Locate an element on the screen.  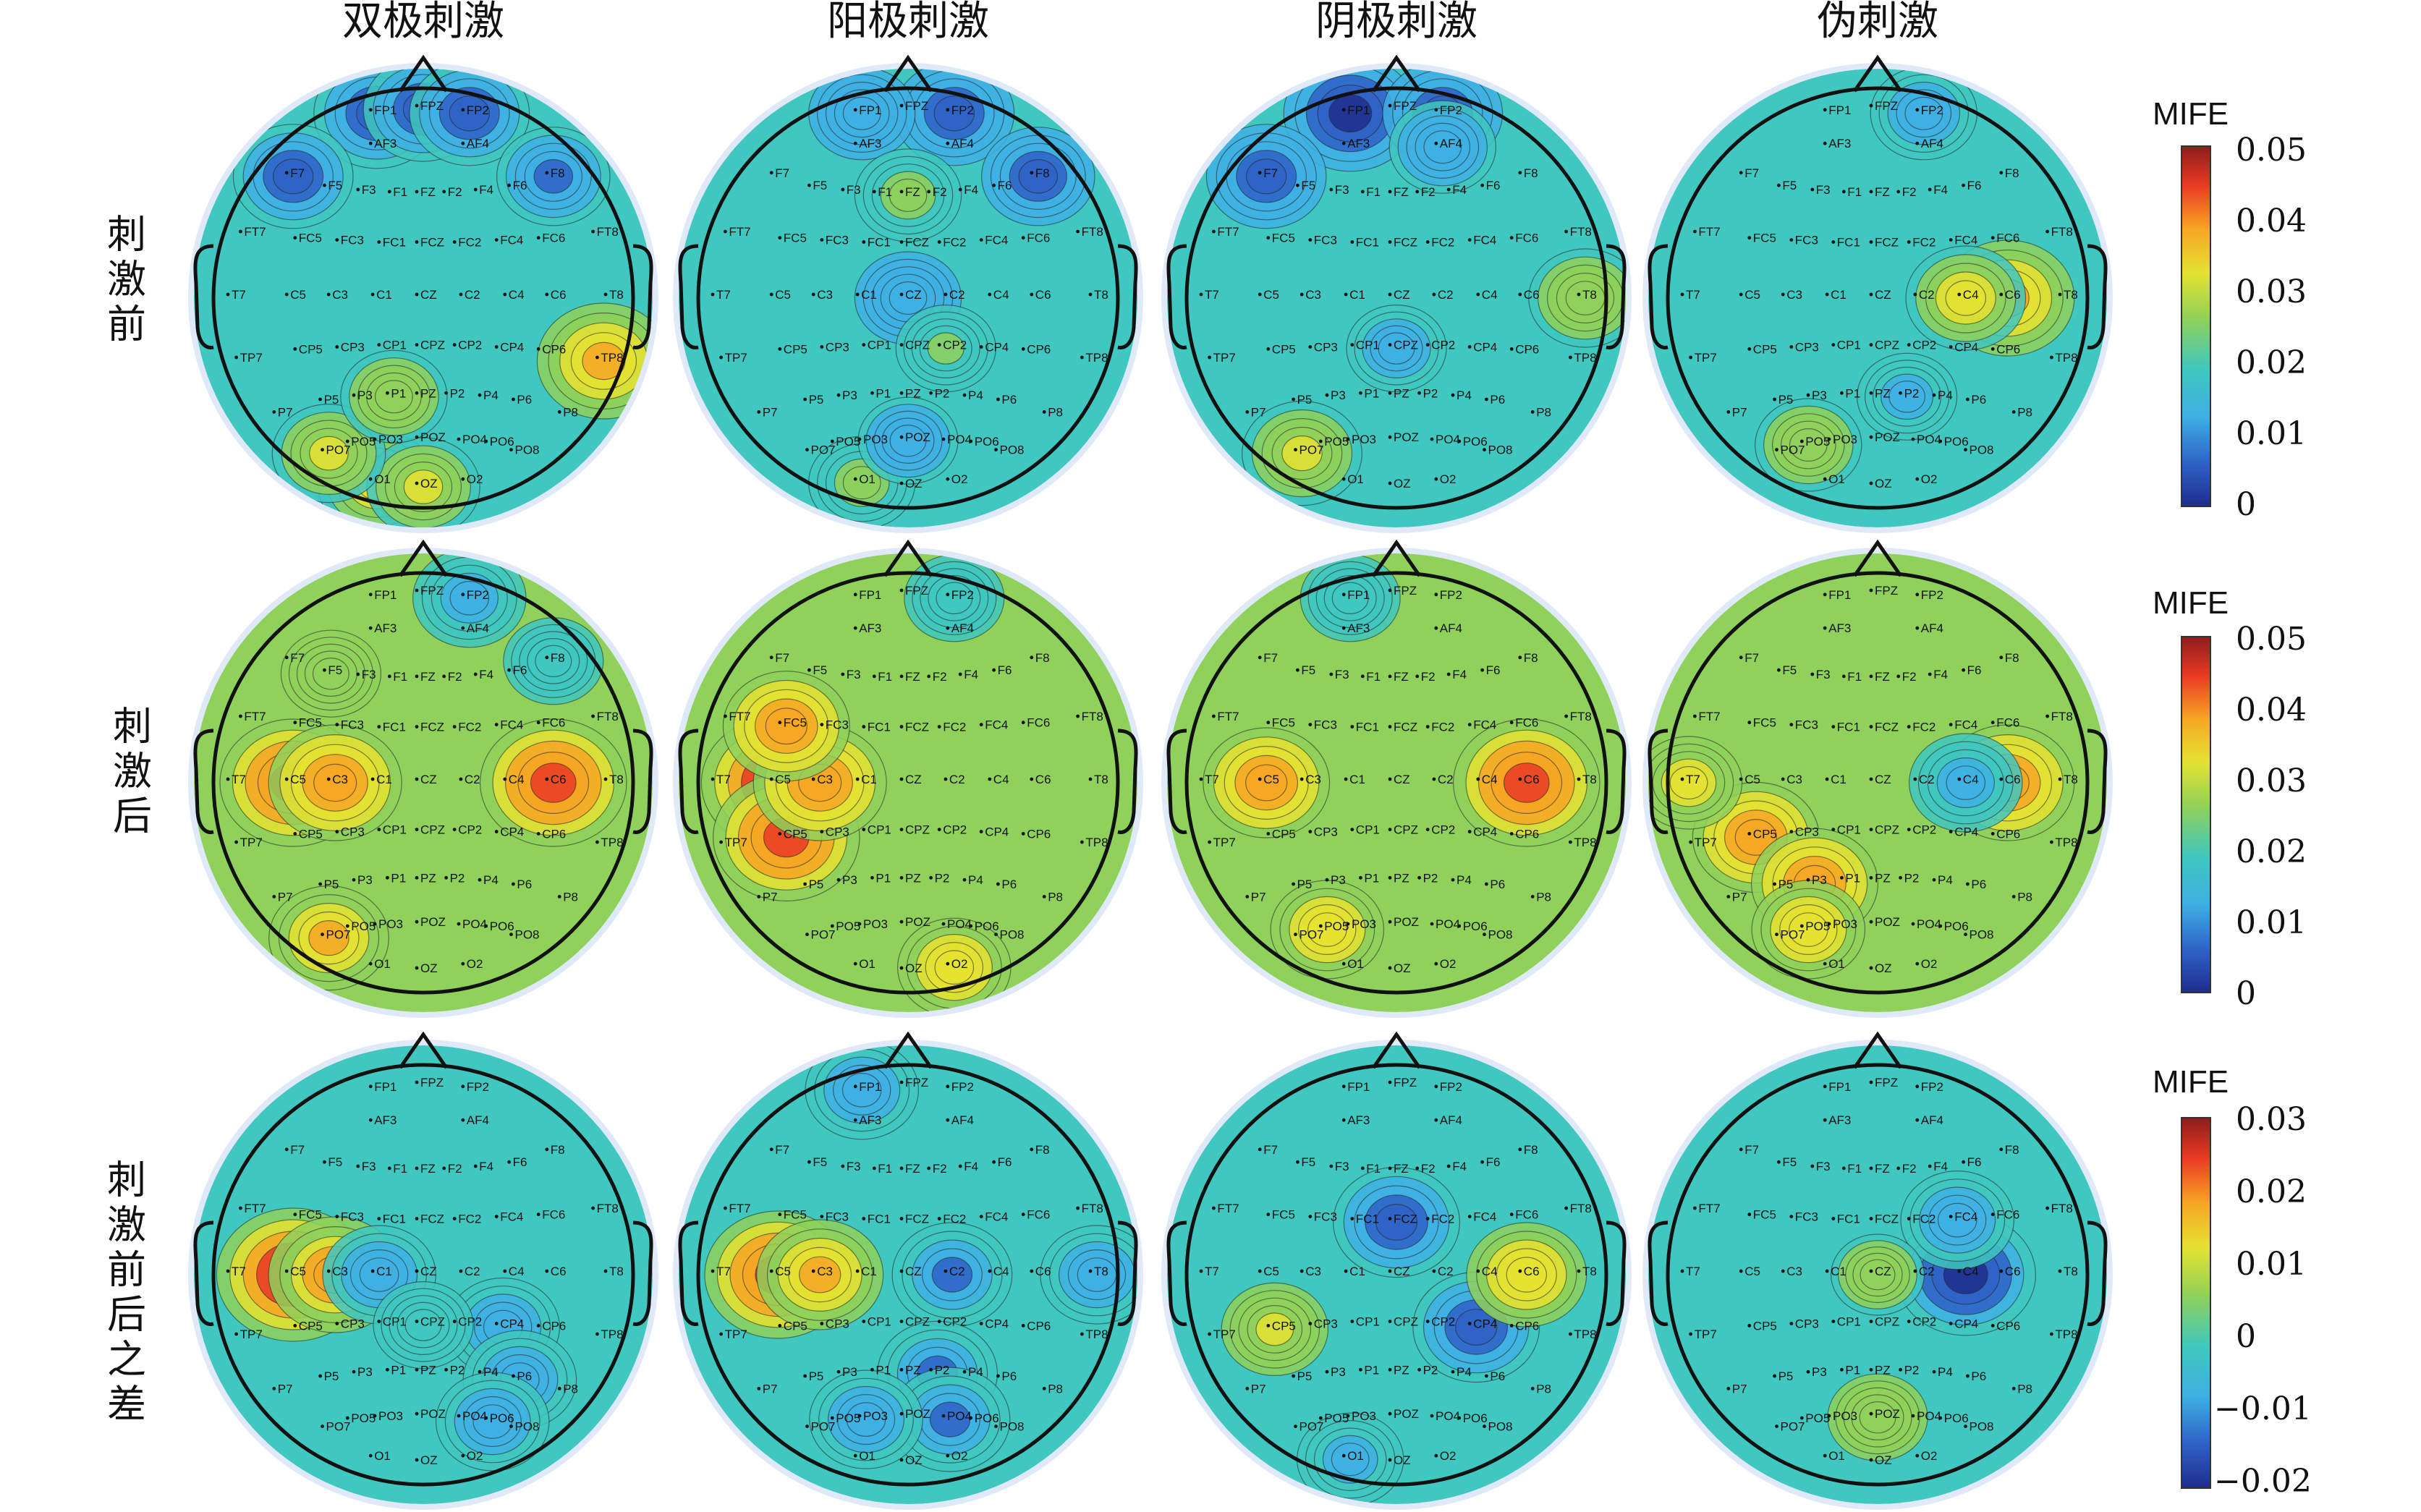
electrode-label: P8 is located at coordinates (2024, 897).